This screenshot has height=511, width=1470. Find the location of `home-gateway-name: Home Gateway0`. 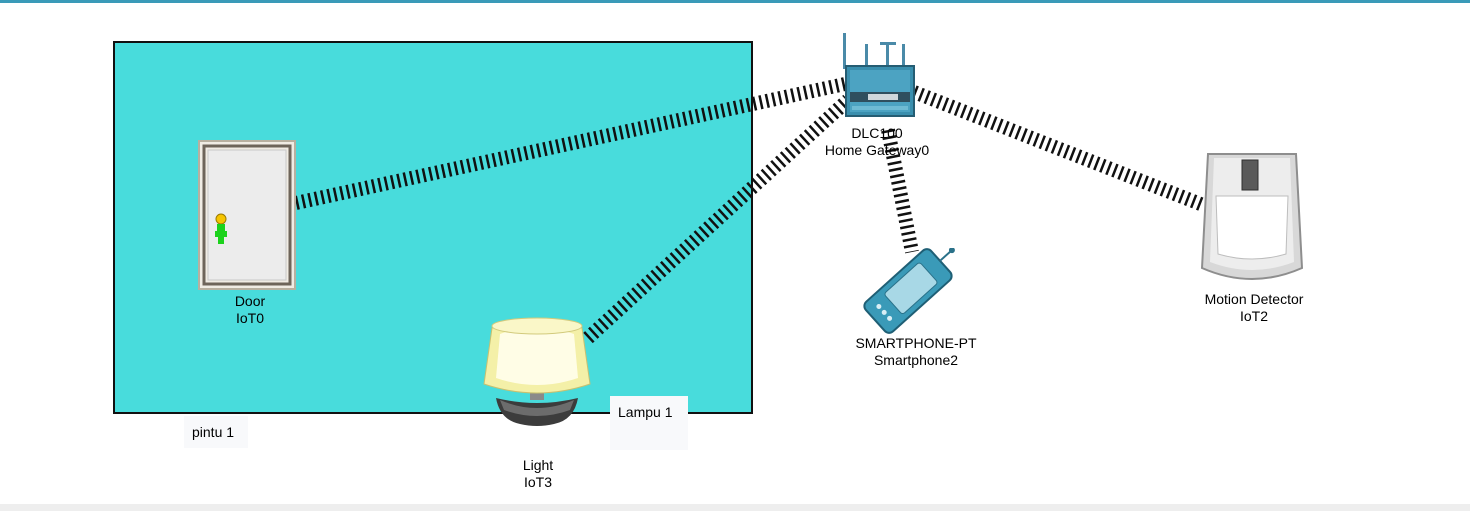

home-gateway-name: Home Gateway0 is located at coordinates (877, 150).